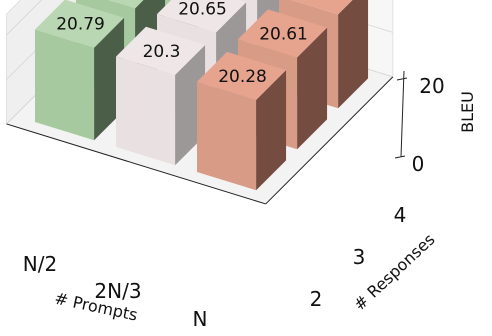 The image size is (492, 336). What do you see at coordinates (400, 215) in the screenshot?
I see `y-tick-label: 4` at bounding box center [400, 215].